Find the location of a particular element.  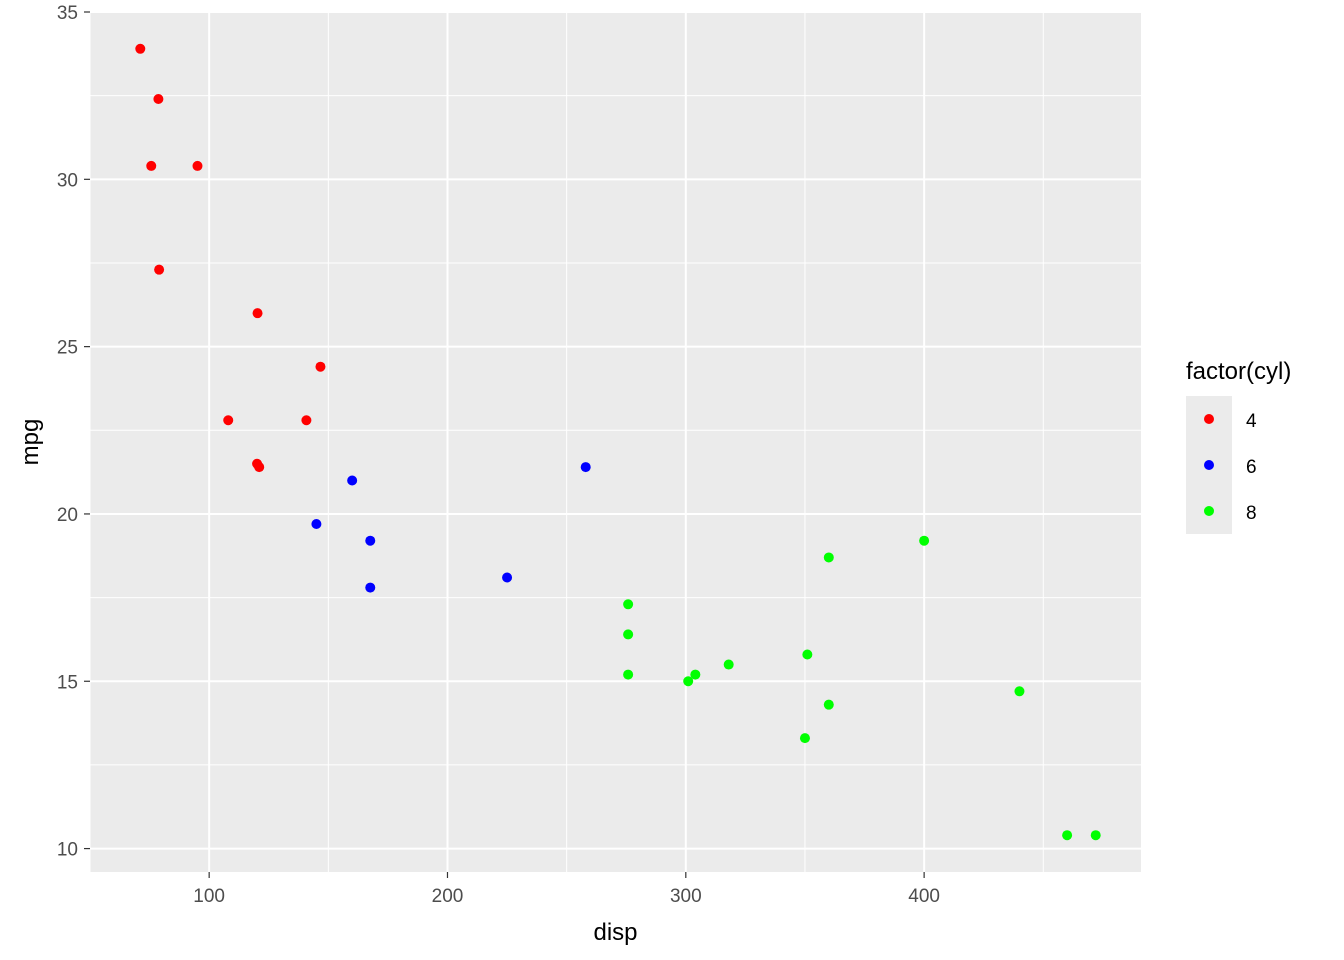

legend-title: factor(cyl) is located at coordinates (1238, 371).